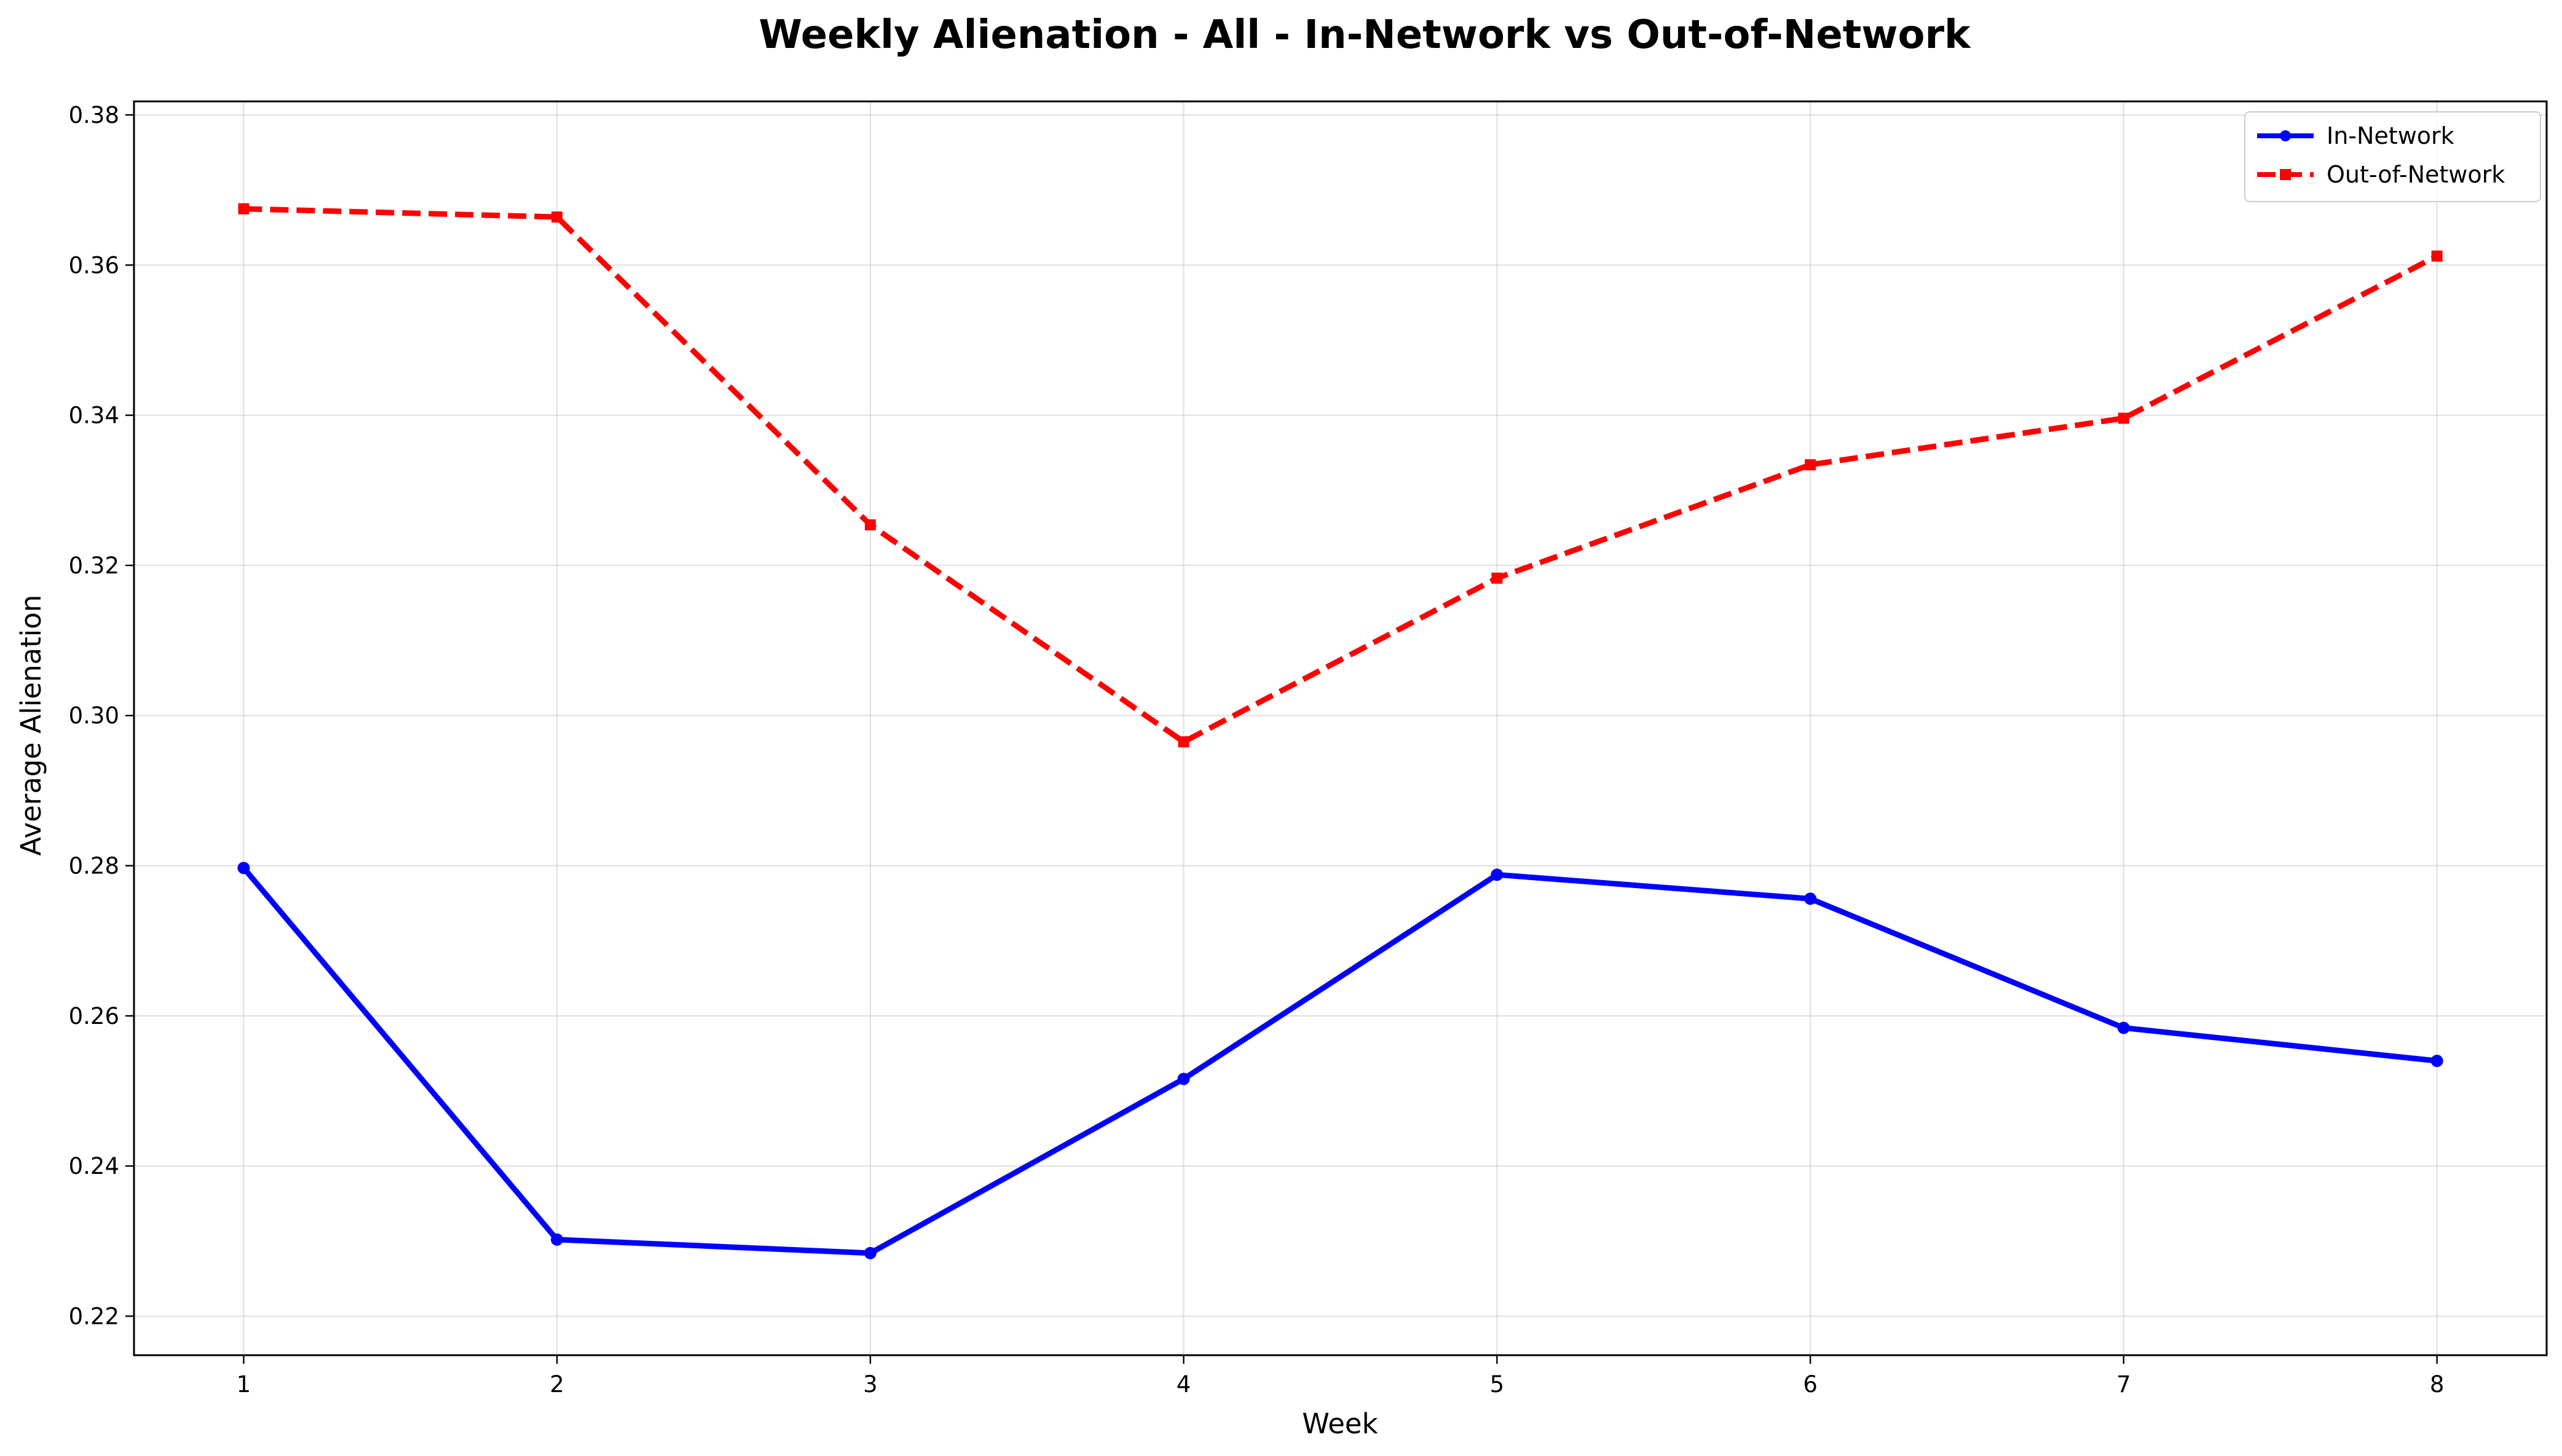 This screenshot has width=2562, height=1456. Describe the element at coordinates (2390, 135) in the screenshot. I see `legend-label-in-network: In-Network` at that location.